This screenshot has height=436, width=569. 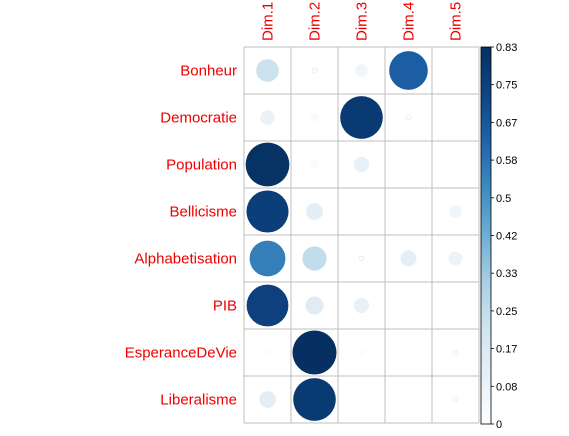 I want to click on circle-pib-dim2, so click(x=314, y=305).